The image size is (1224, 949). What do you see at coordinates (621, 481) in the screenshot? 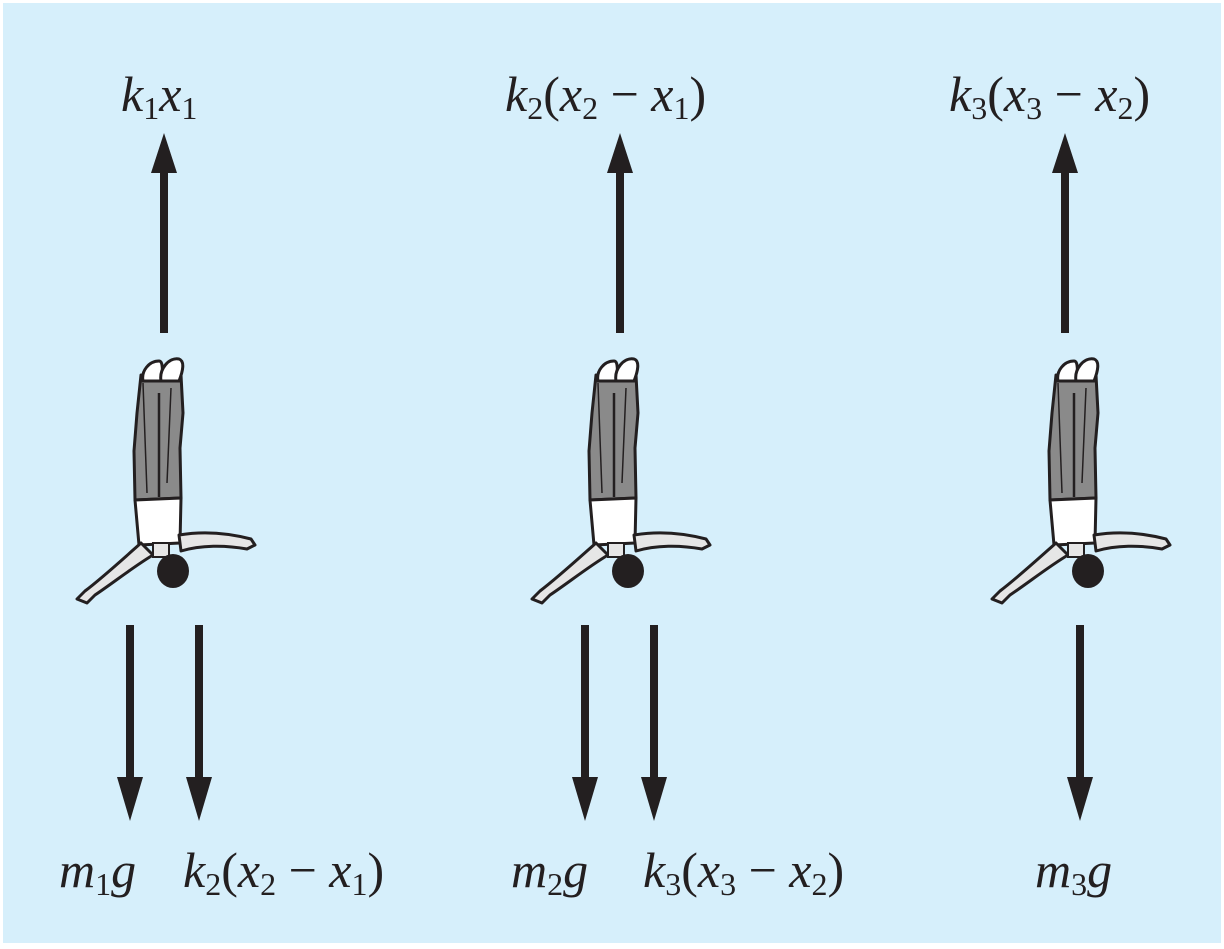
I see `jumper-2-figure` at bounding box center [621, 481].